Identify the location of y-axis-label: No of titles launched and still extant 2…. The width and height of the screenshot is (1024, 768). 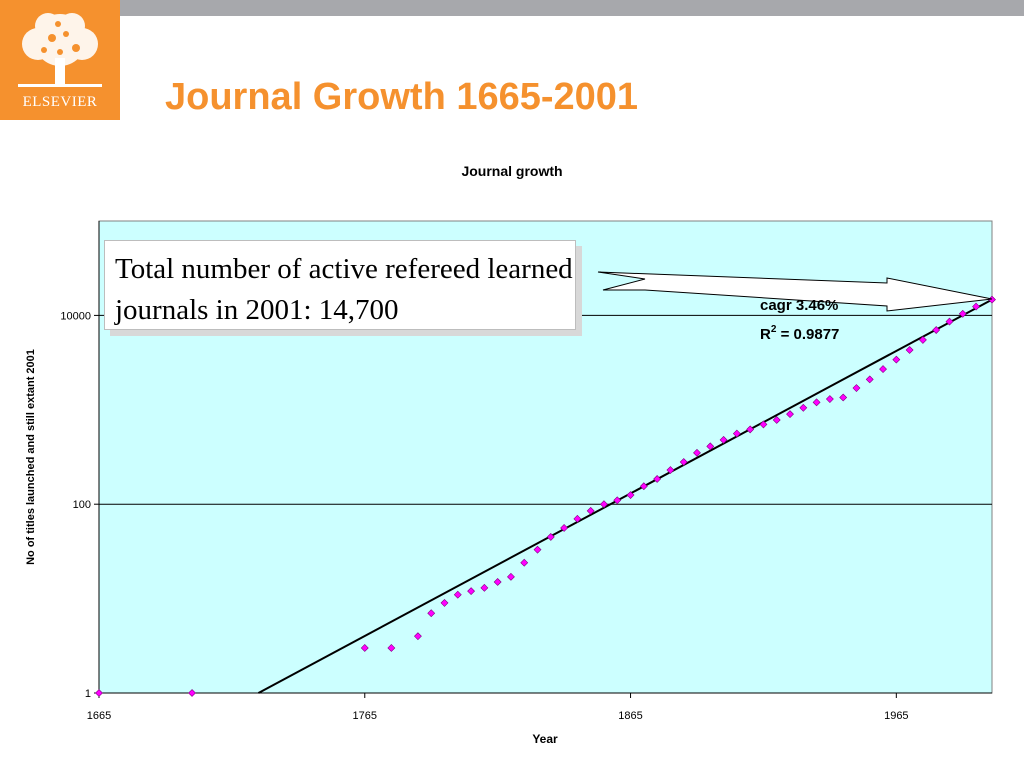
(31, 457).